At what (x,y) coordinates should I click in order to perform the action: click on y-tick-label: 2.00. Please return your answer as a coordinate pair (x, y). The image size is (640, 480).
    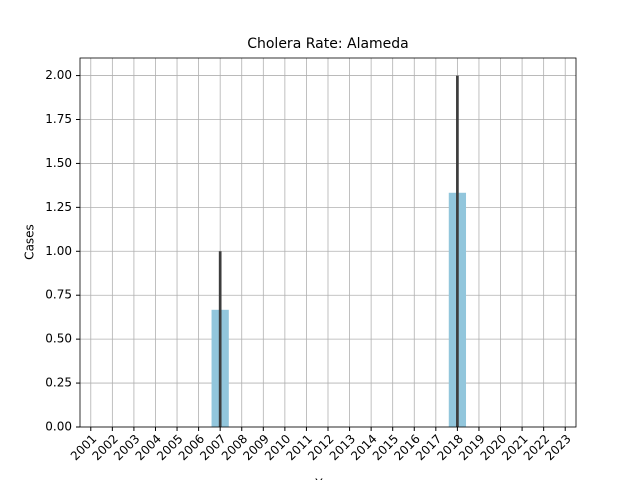
    Looking at the image, I should click on (58, 75).